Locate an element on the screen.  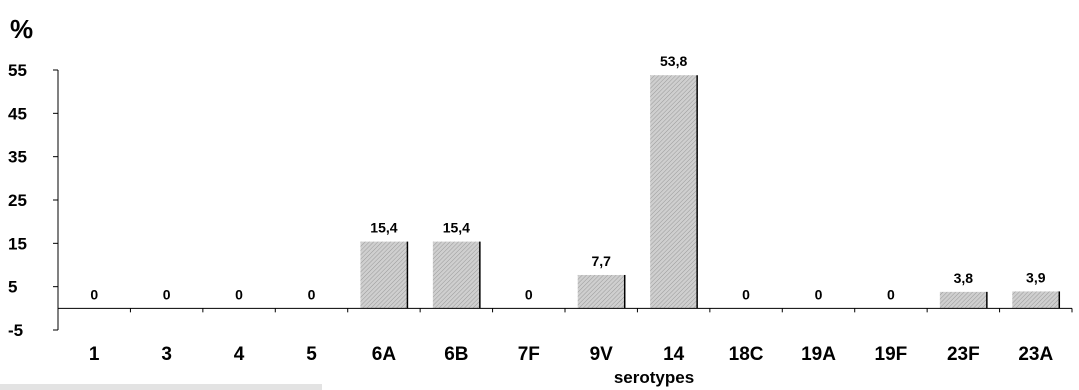
x-tick-label: 6B is located at coordinates (456, 354).